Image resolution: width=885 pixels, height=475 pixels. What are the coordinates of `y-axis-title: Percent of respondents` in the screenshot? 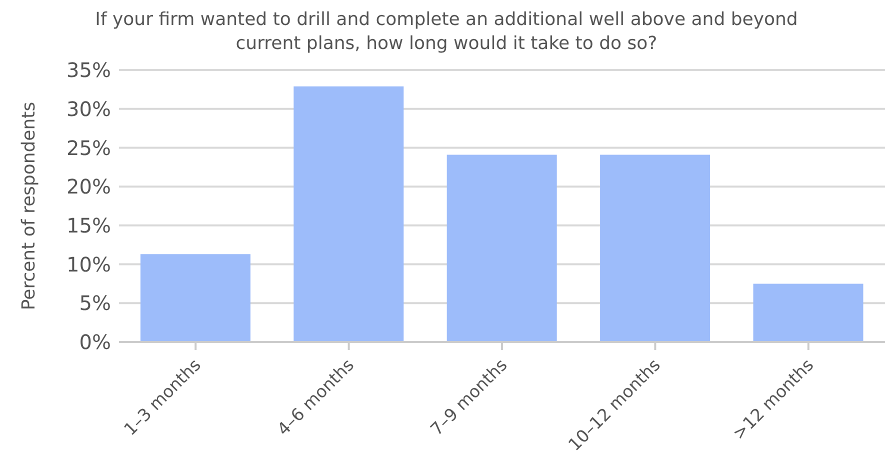 It's located at (29, 206).